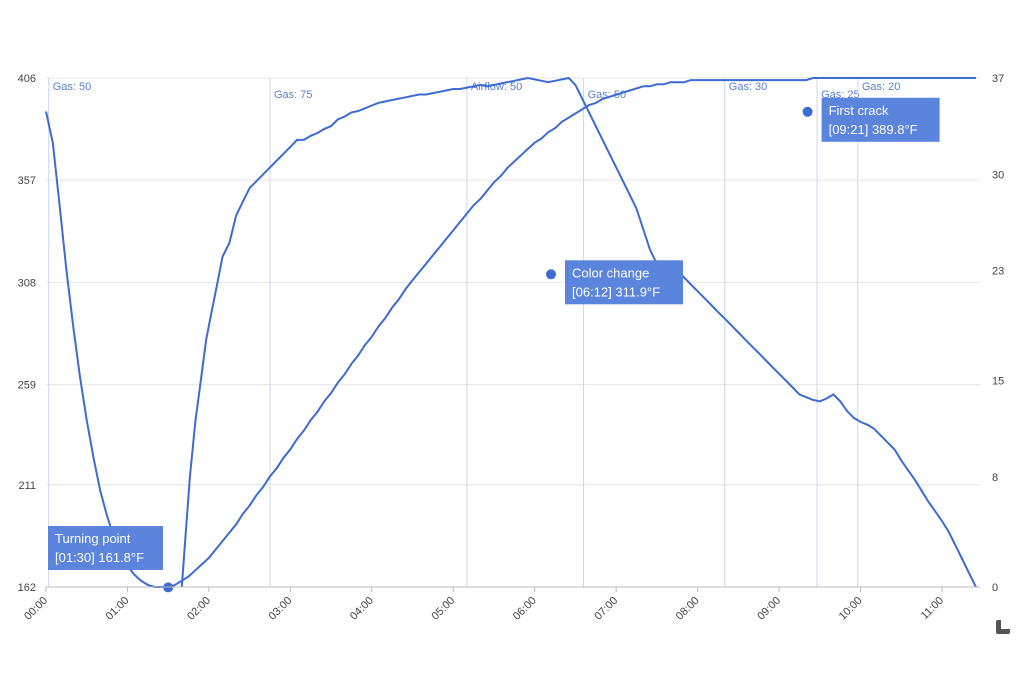  What do you see at coordinates (851, 609) in the screenshot?
I see `x-tick-label: 10:00` at bounding box center [851, 609].